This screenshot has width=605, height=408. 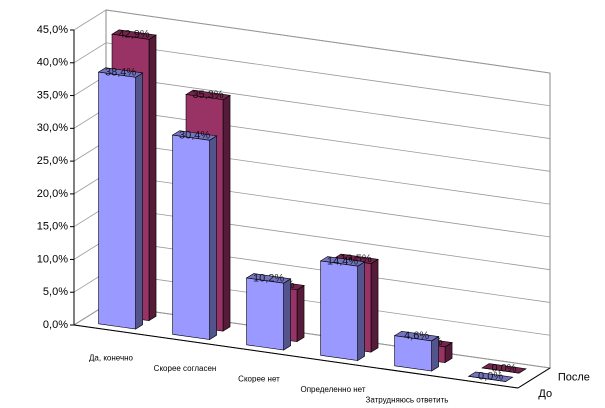 I want to click on data-label: 38,4%, so click(x=120, y=72).